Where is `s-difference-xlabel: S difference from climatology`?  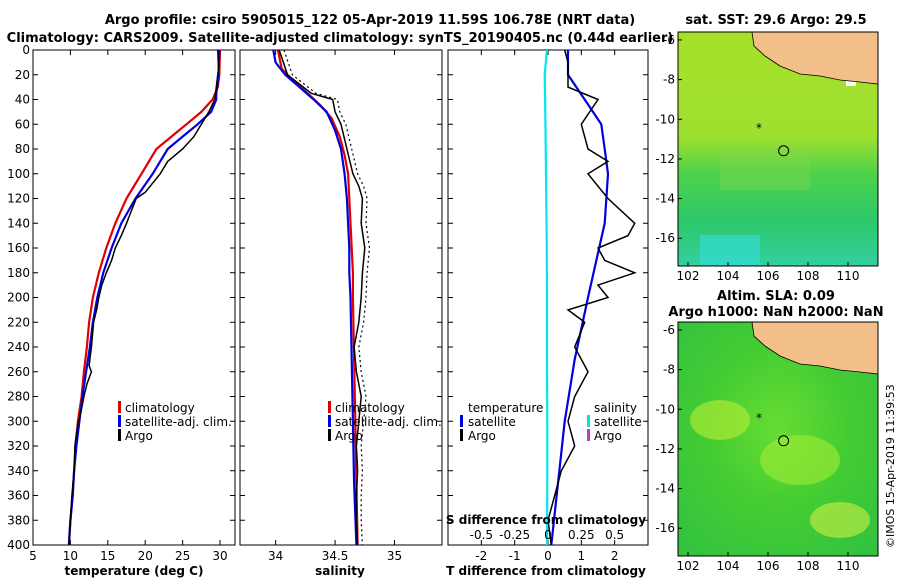
s-difference-xlabel: S difference from climatology is located at coordinates (546, 520).